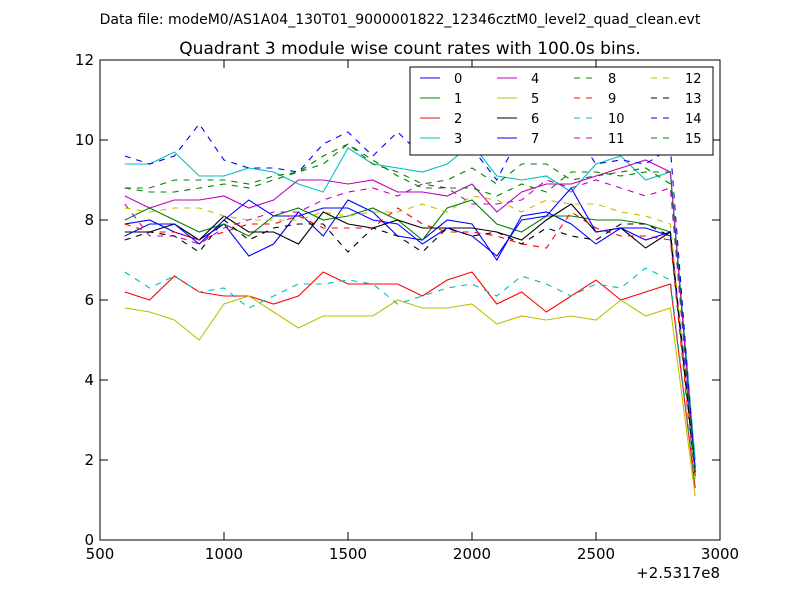 The height and width of the screenshot is (600, 800). Describe the element at coordinates (535, 139) in the screenshot. I see `legend-label-7: 7` at that location.